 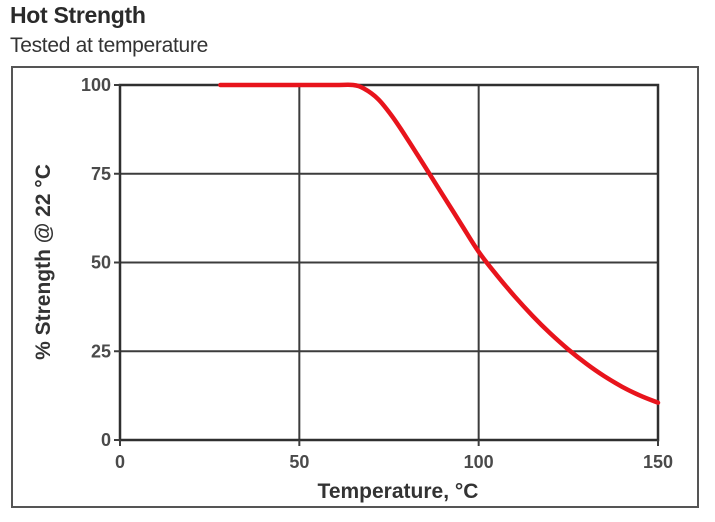 What do you see at coordinates (109, 45) in the screenshot?
I see `chart-subtitle: Tested at temperature` at bounding box center [109, 45].